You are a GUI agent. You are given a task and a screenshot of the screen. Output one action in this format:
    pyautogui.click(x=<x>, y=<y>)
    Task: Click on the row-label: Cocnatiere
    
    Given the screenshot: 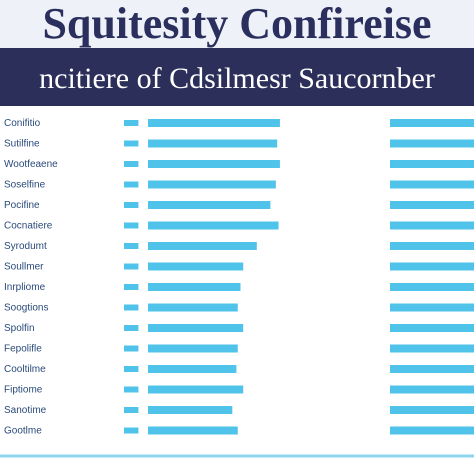 What is the action you would take?
    pyautogui.click(x=28, y=226)
    